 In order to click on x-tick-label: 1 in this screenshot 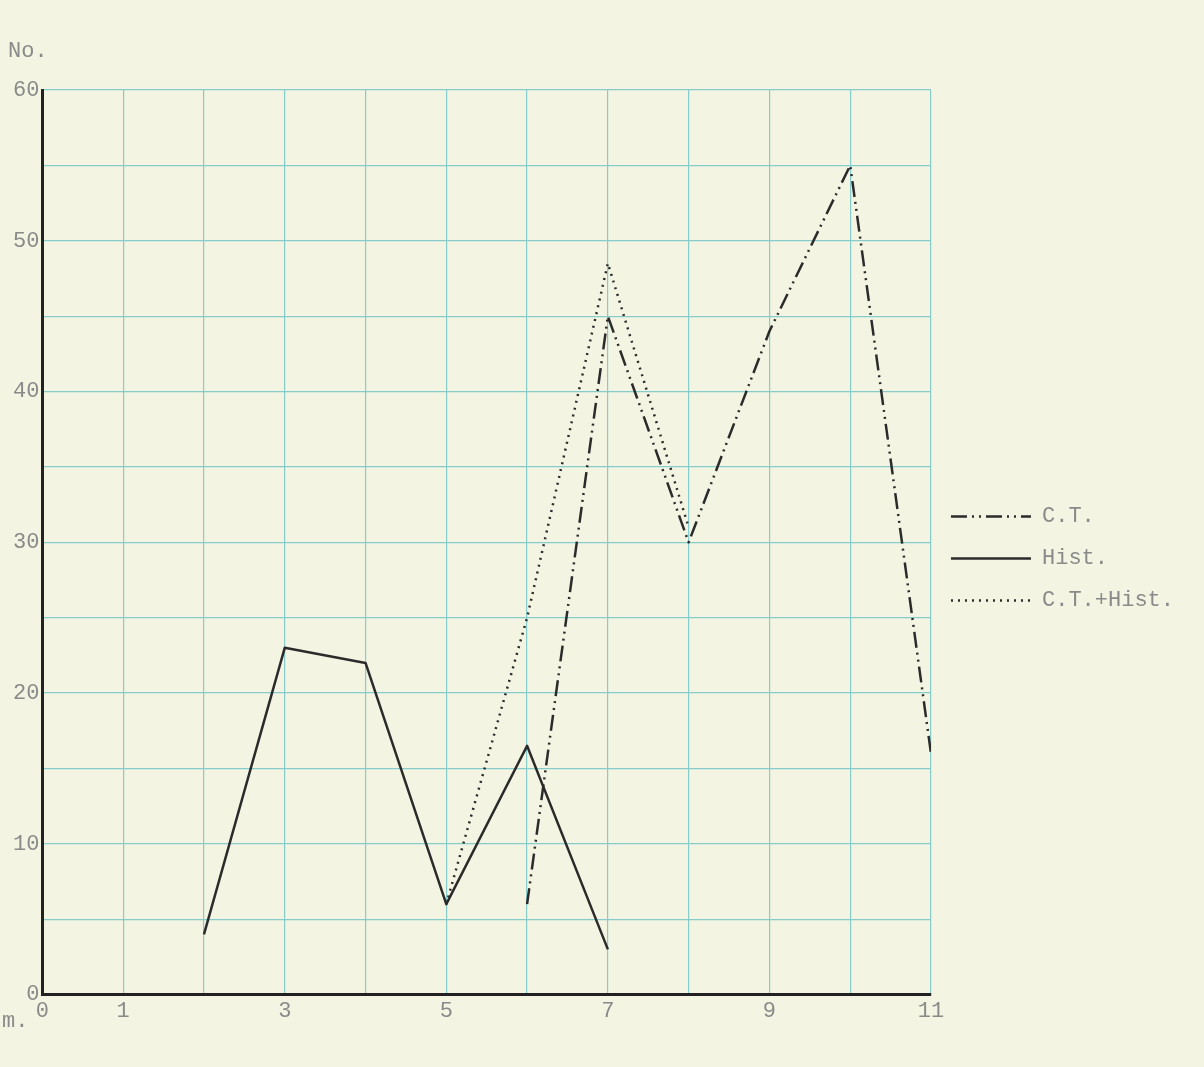, I will do `click(123, 1011)`.